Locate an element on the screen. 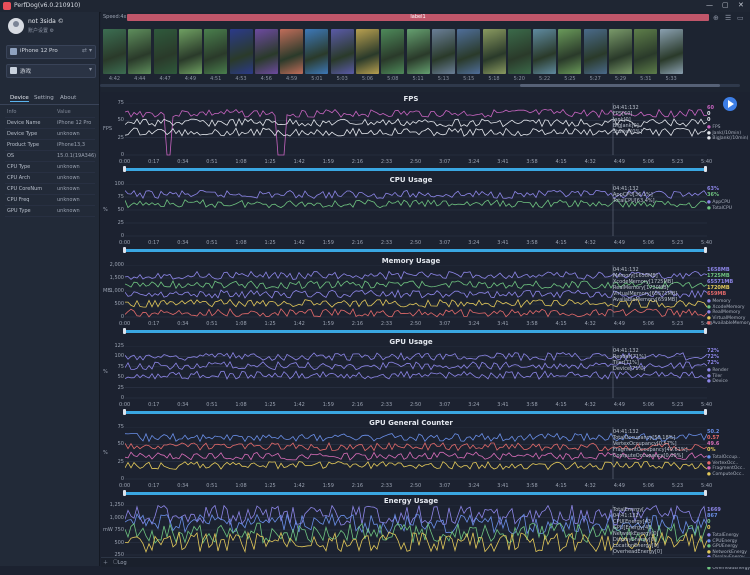  speed-label: Speed:4x is located at coordinates (115, 17).